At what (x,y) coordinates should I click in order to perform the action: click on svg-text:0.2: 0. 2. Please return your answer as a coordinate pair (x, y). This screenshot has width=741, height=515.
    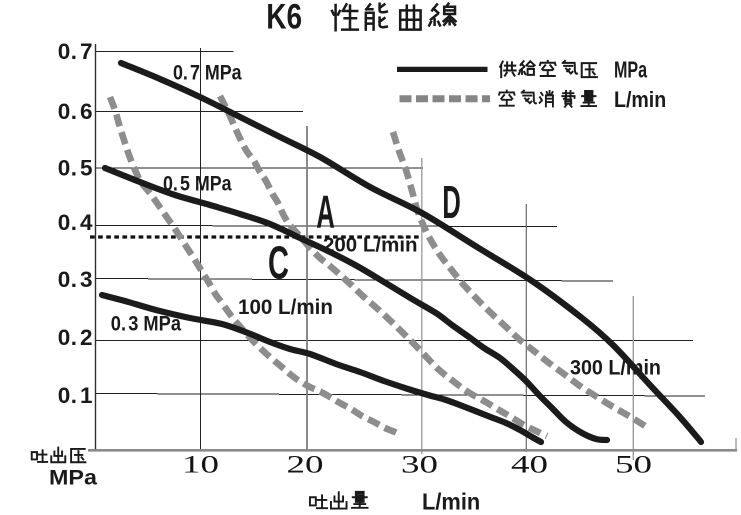
    Looking at the image, I should click on (75, 337).